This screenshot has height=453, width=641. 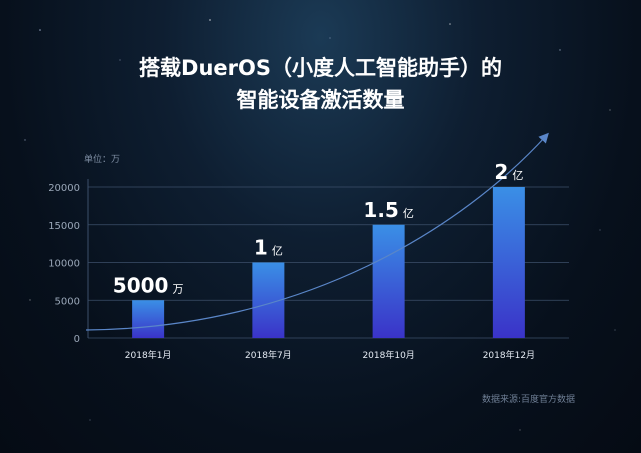 I want to click on data-source-note: 数据来源:百度官方数据, so click(x=528, y=400).